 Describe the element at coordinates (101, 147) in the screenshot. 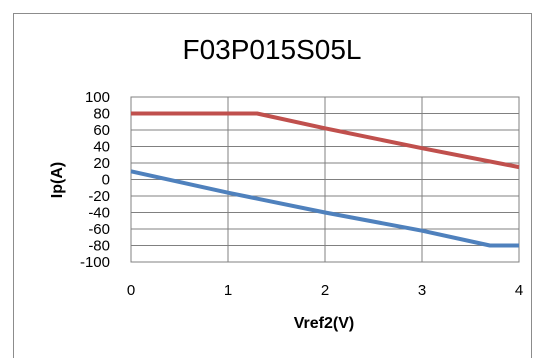

I see `y-tick-label: 40` at that location.